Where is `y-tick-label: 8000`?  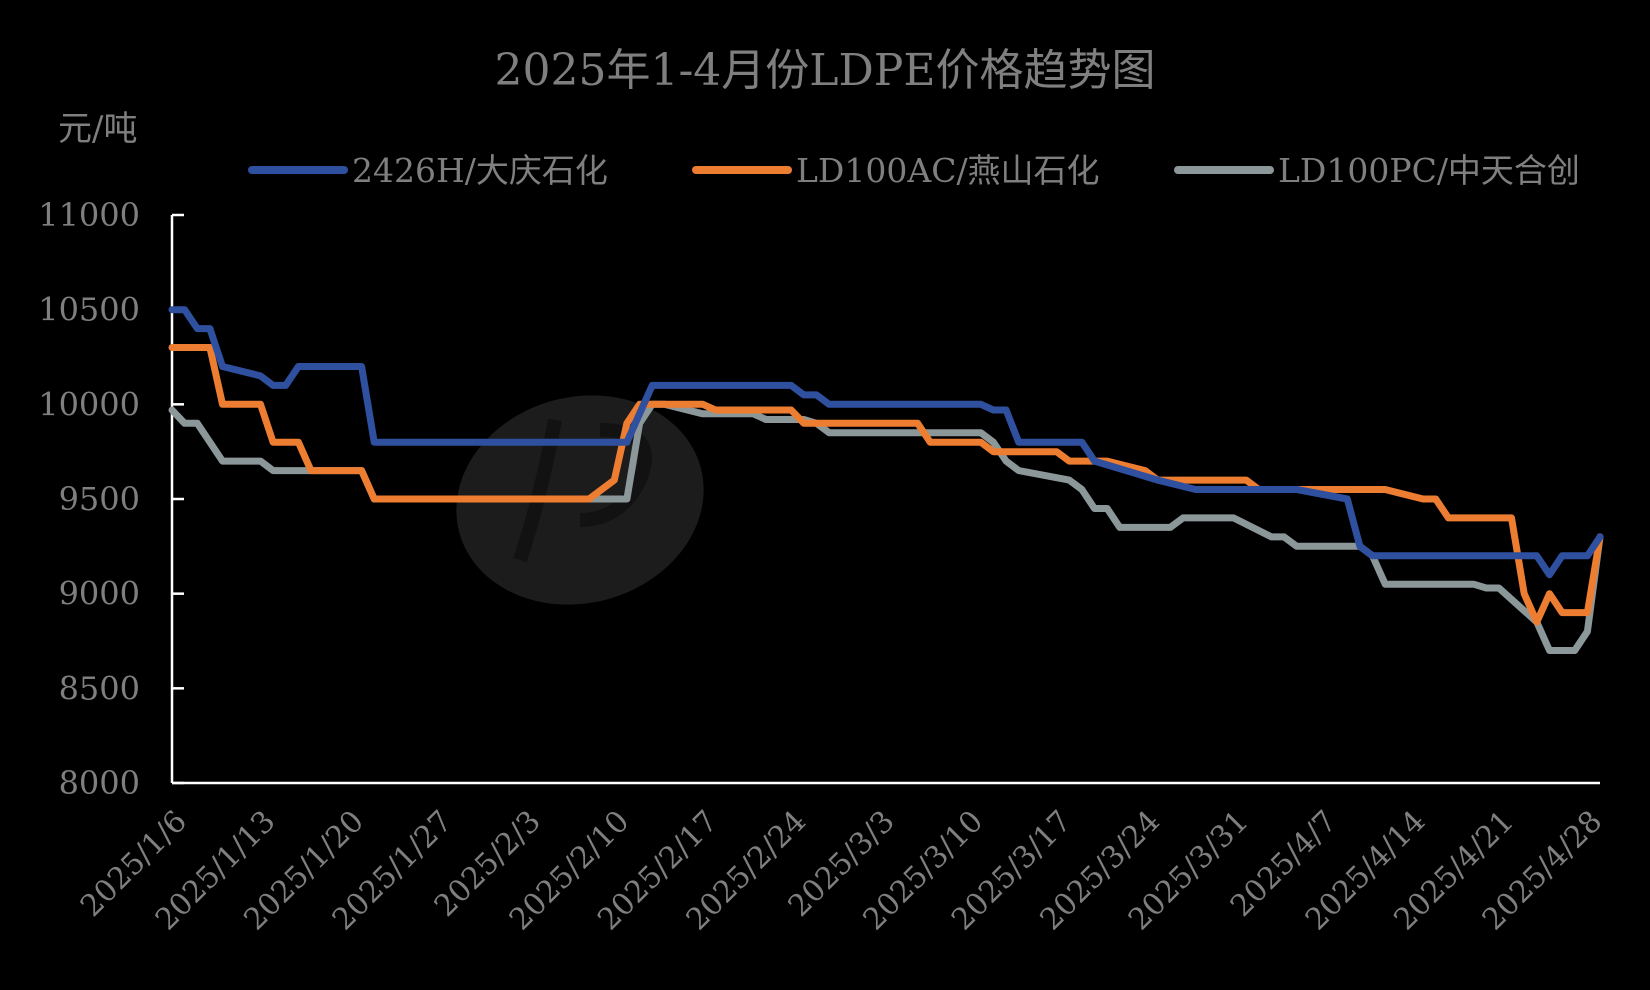 y-tick-label: 8000 is located at coordinates (99, 783).